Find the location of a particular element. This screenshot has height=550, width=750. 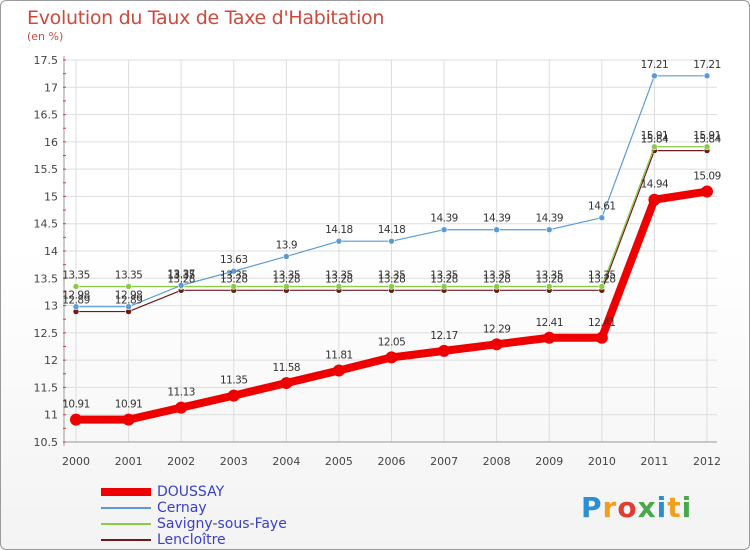

x-tick-label: 2005 is located at coordinates (339, 461).